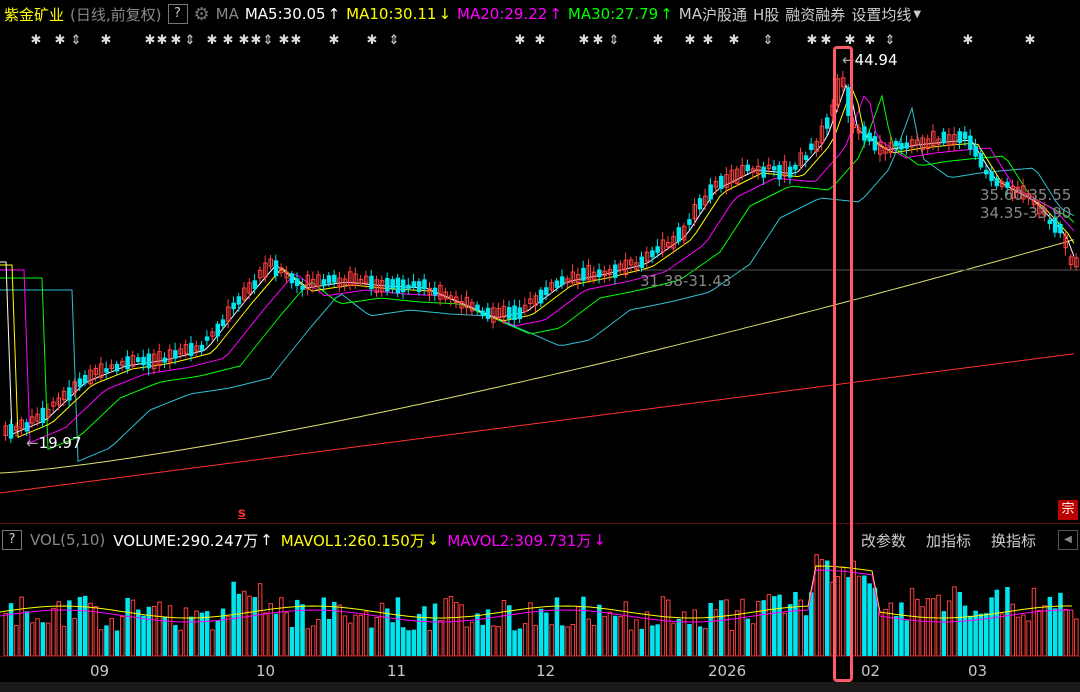 The image size is (1080, 692). Describe the element at coordinates (540, 687) in the screenshot. I see `bottom-tab-strip` at that location.